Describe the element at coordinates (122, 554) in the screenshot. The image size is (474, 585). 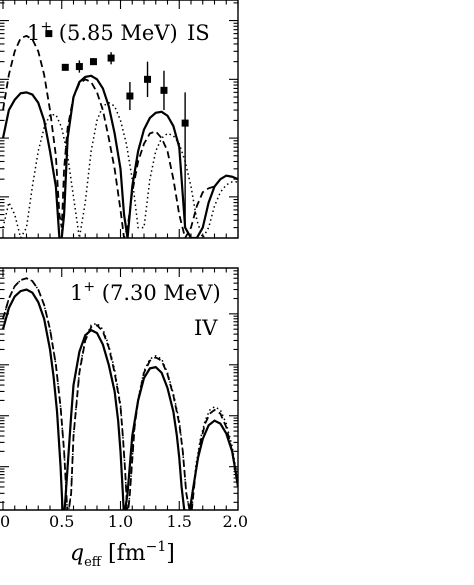
I see `x-axis-label: qeff [fm−1]` at that location.